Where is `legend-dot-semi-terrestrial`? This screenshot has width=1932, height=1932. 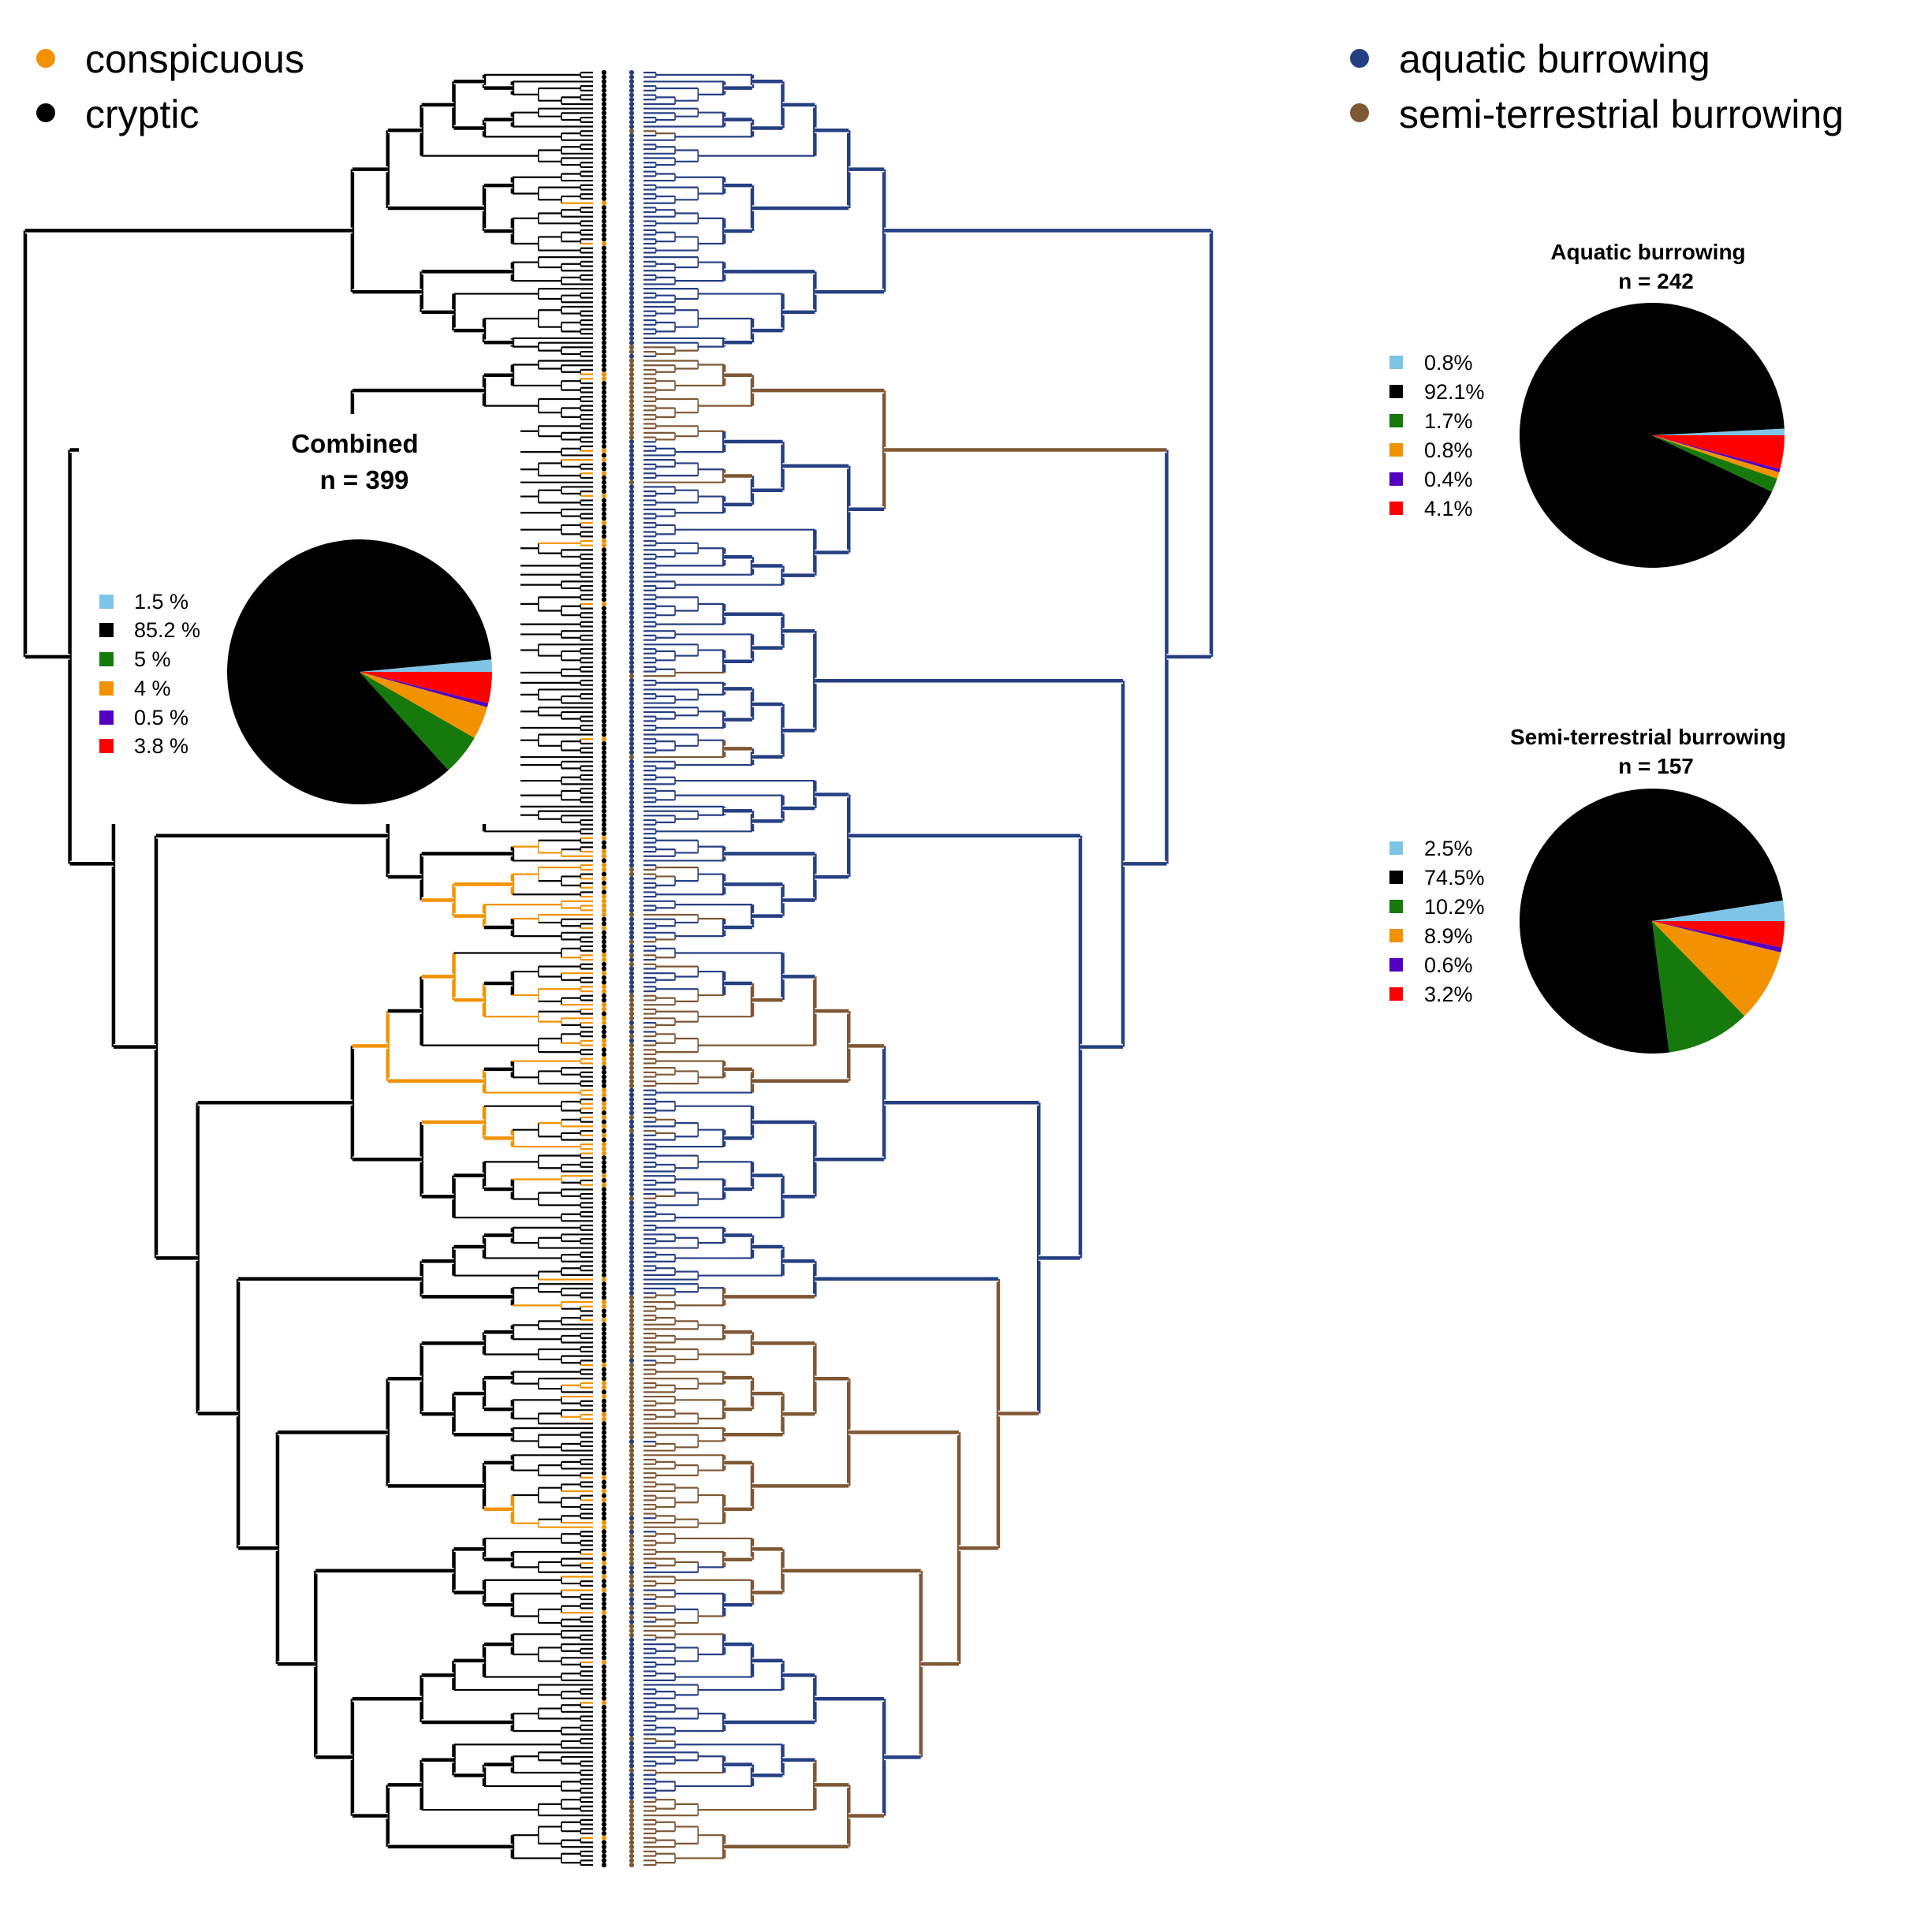
legend-dot-semi-terrestrial is located at coordinates (1360, 112).